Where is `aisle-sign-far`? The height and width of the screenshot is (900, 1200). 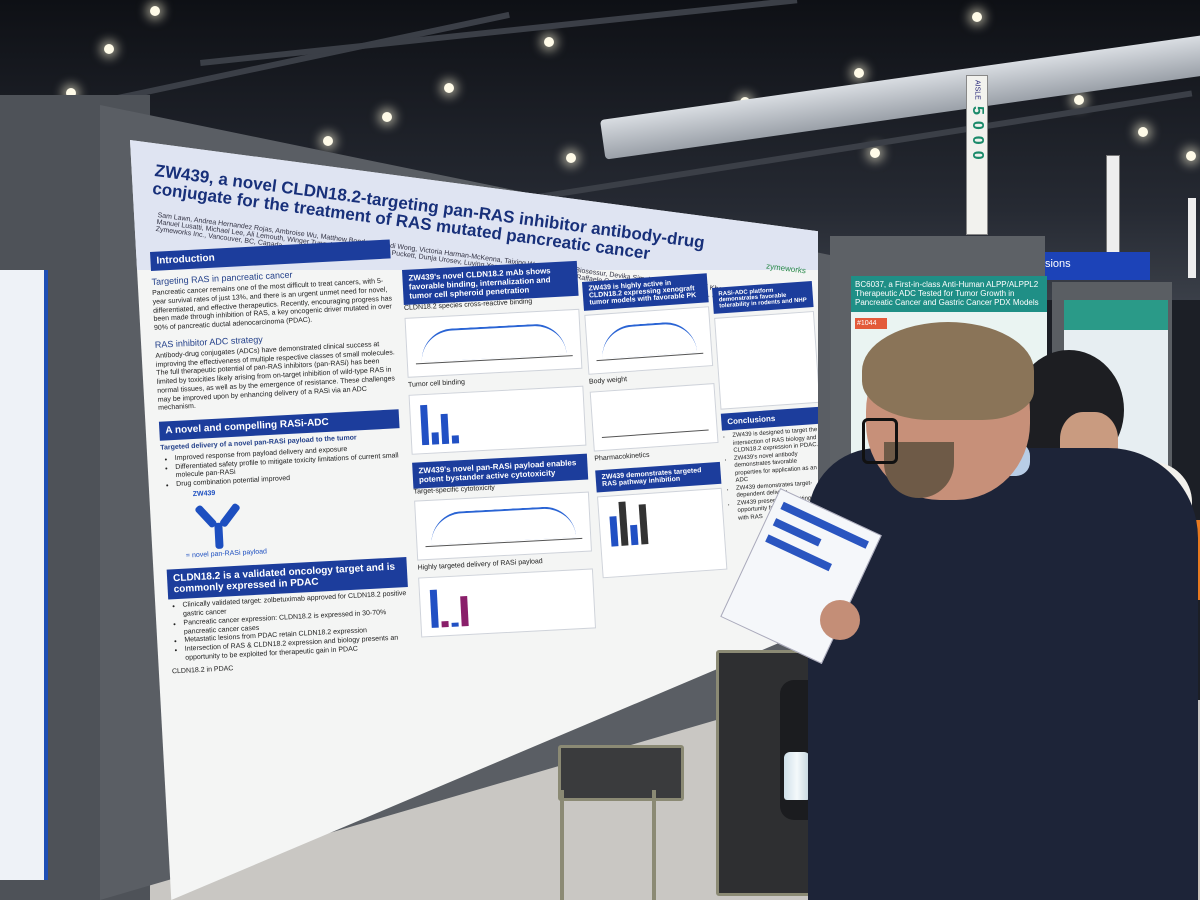
aisle-sign-far is located at coordinates (1113, 211).